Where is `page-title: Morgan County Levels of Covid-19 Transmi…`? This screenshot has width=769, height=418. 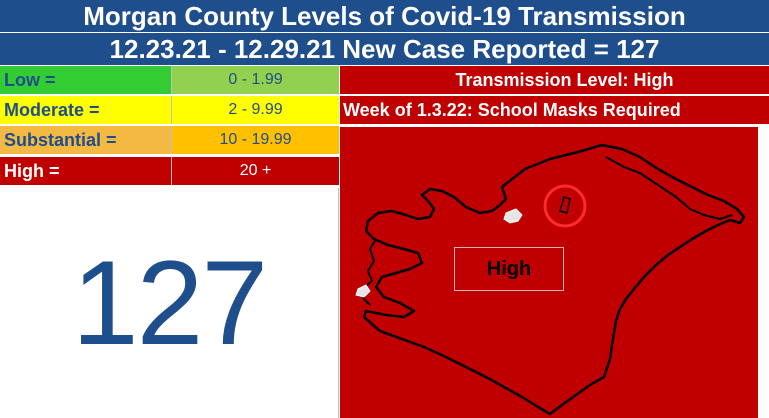 page-title: Morgan County Levels of Covid-19 Transmi… is located at coordinates (384, 16).